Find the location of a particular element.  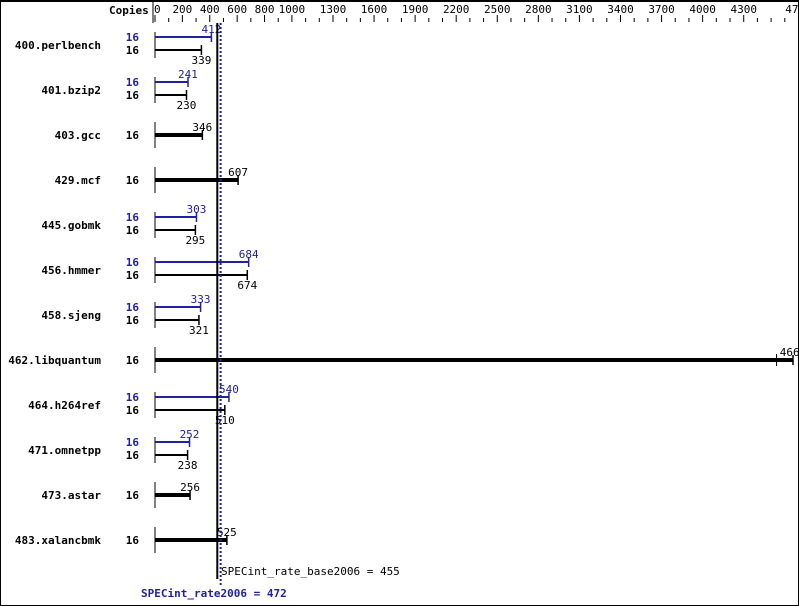

benchmark-row-483.xalancbmk: 483.xalancbmk 525 16 is located at coordinates (126, 539).